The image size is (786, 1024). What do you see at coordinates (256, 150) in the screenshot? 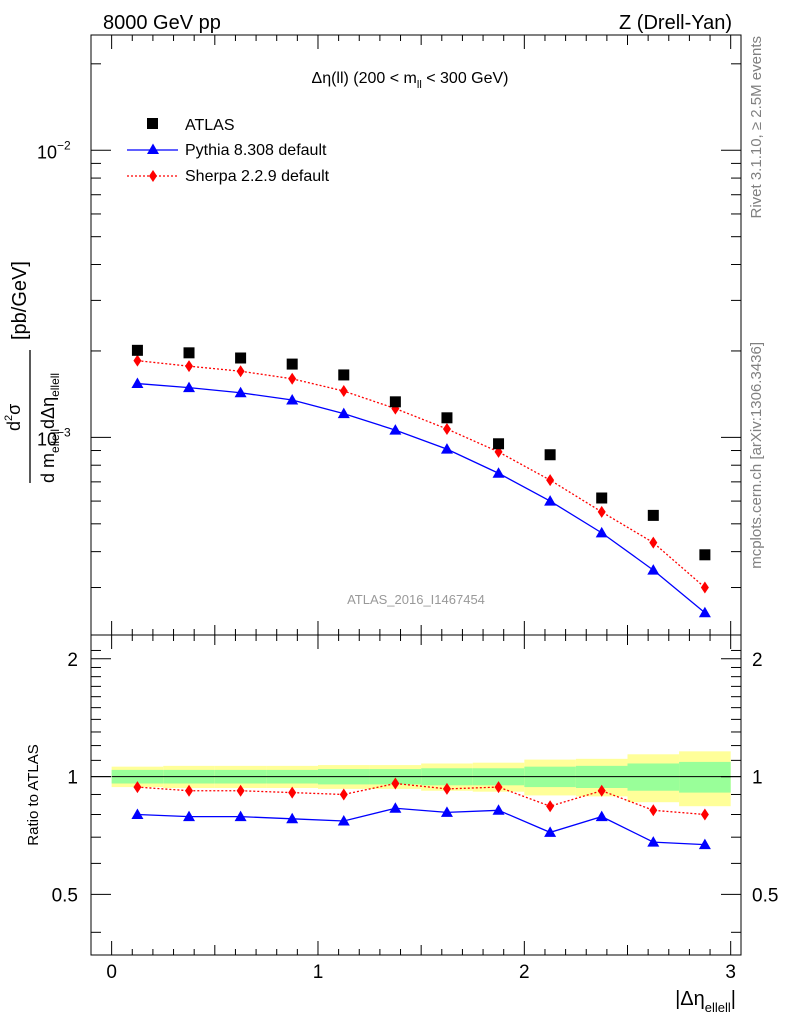
I see `legend-label-pythia: Pythia 8.308 default` at bounding box center [256, 150].